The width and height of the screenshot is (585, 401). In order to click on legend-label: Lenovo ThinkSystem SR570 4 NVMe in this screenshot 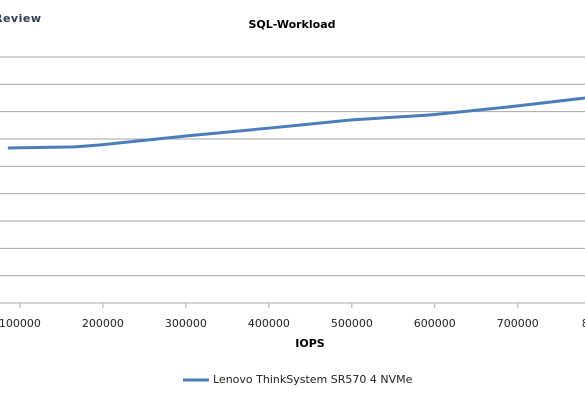, I will do `click(313, 379)`.